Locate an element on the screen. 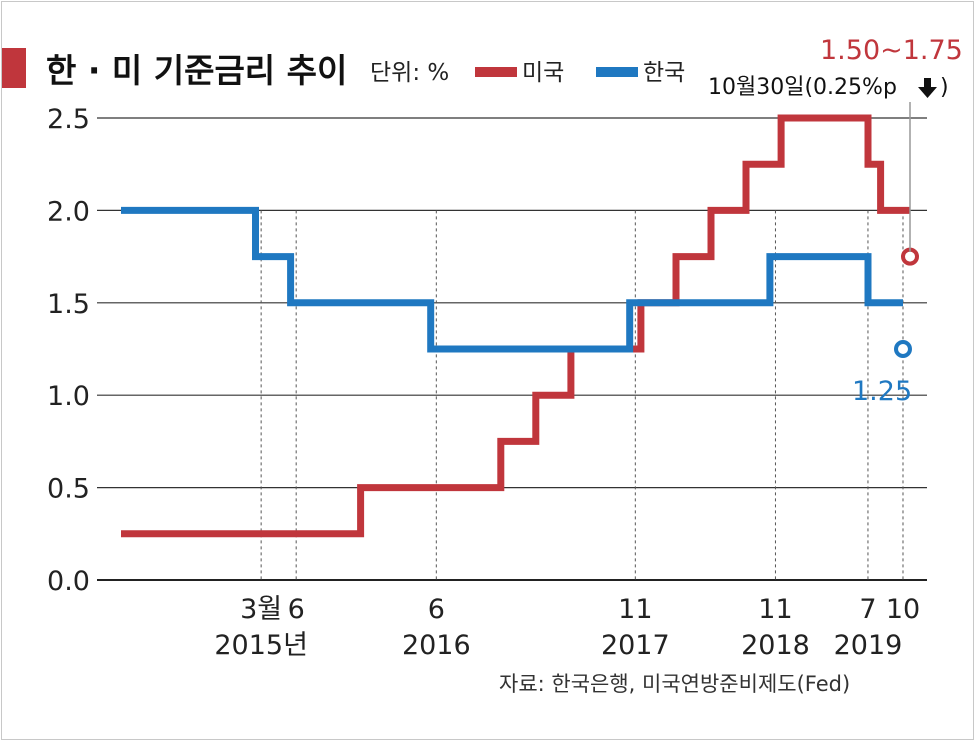 The image size is (975, 741). y-tick-label: 0.0 is located at coordinates (68, 581).